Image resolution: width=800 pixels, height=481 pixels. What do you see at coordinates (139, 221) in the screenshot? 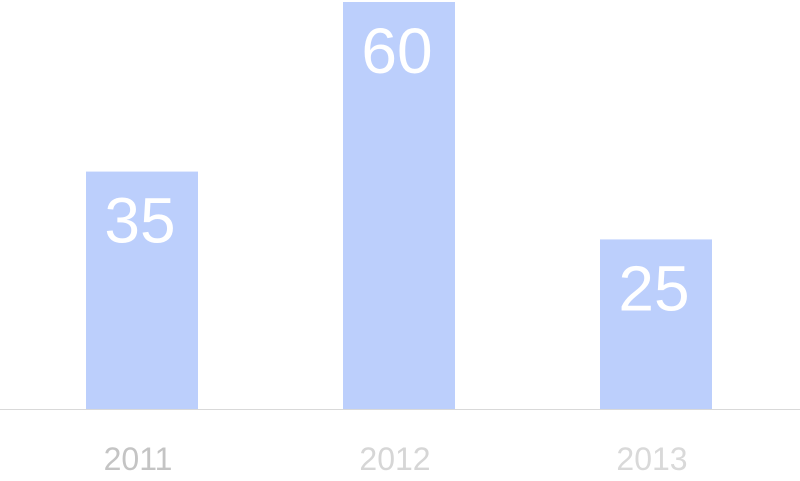
I see `data-label-2011: 35` at bounding box center [139, 221].